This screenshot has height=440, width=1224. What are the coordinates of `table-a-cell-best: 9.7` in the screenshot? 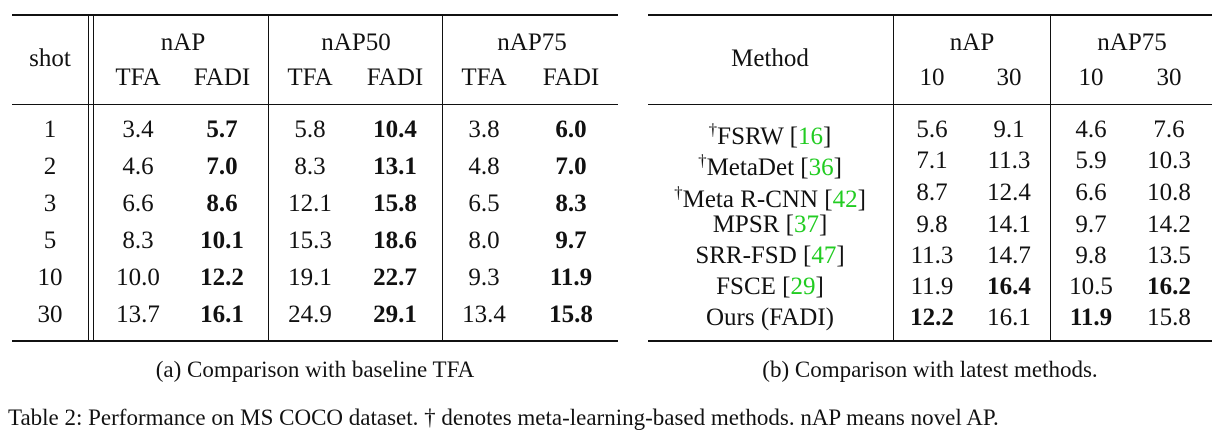 It's located at (571, 240).